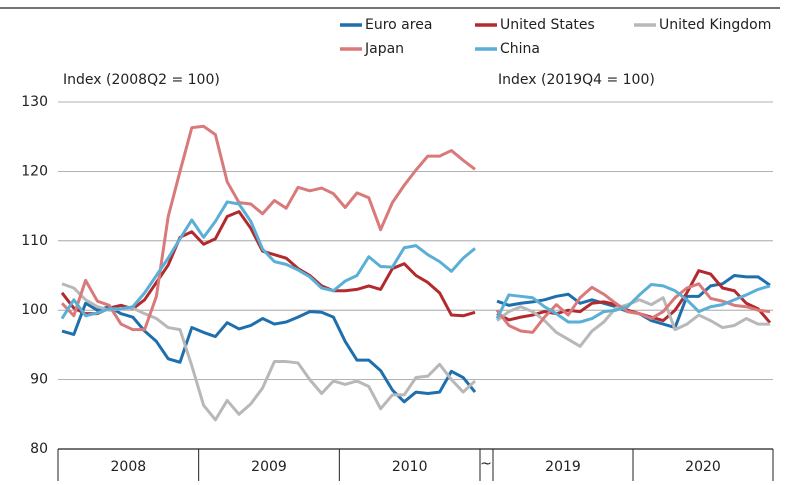  I want to click on y-tick-label: 90, so click(39, 380).